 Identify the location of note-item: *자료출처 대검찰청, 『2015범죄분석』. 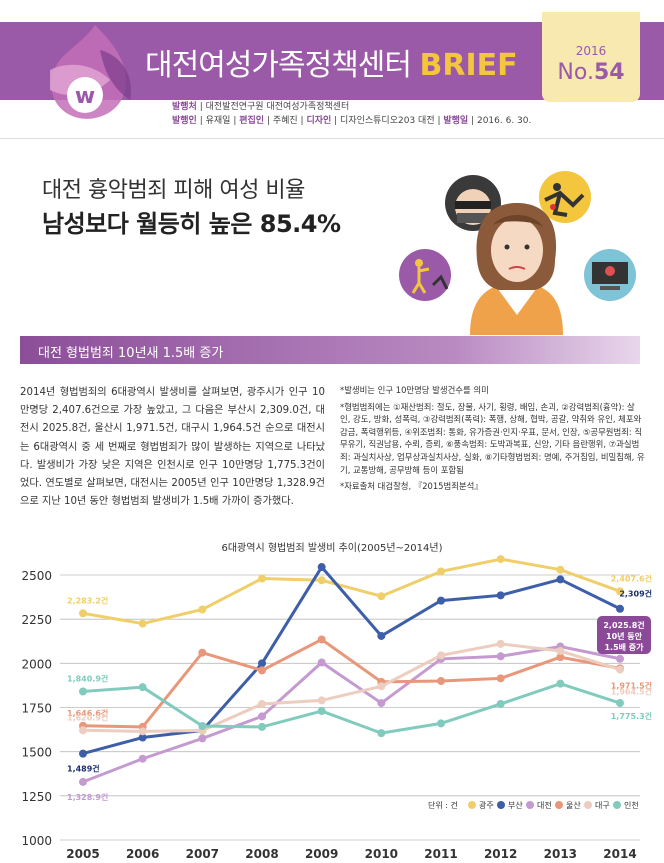
(411, 486).